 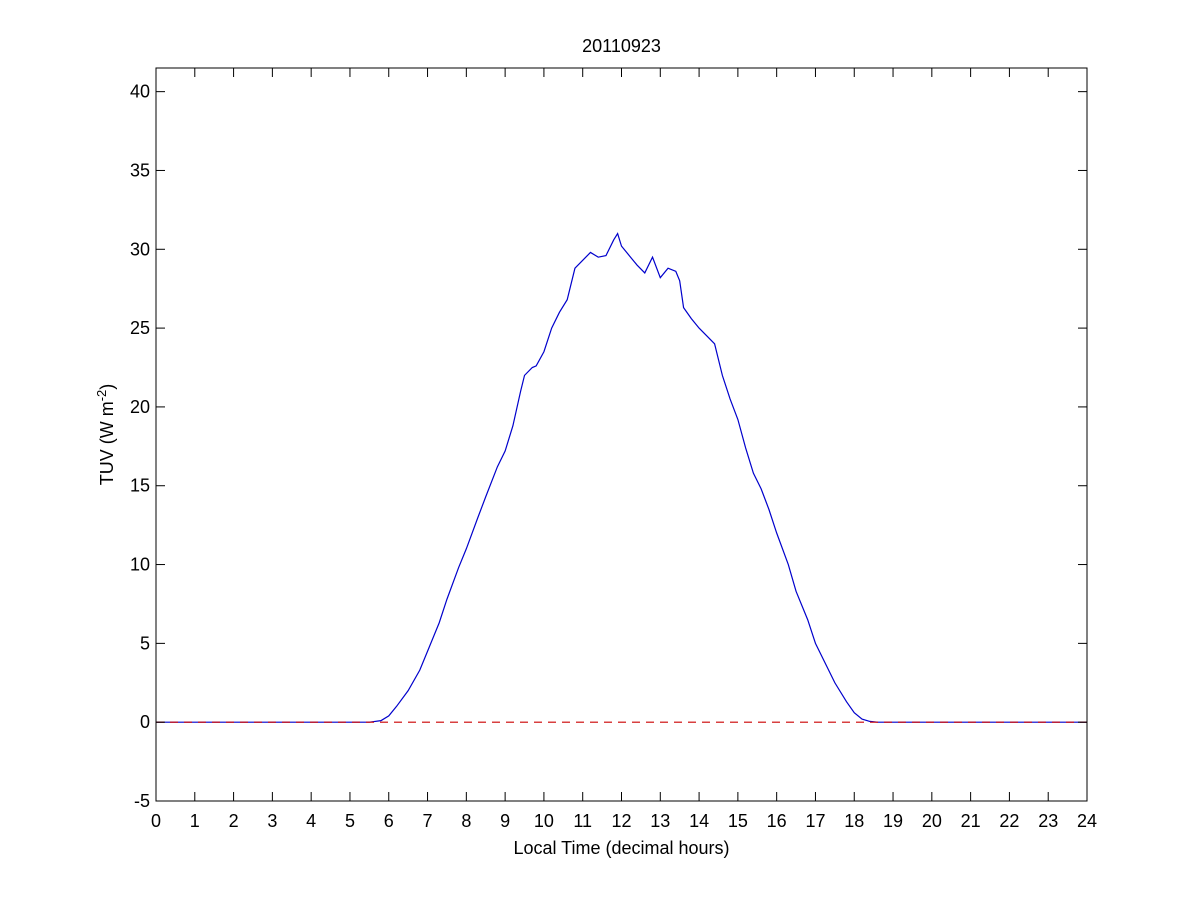 I want to click on x-tick-label: 14, so click(x=699, y=821).